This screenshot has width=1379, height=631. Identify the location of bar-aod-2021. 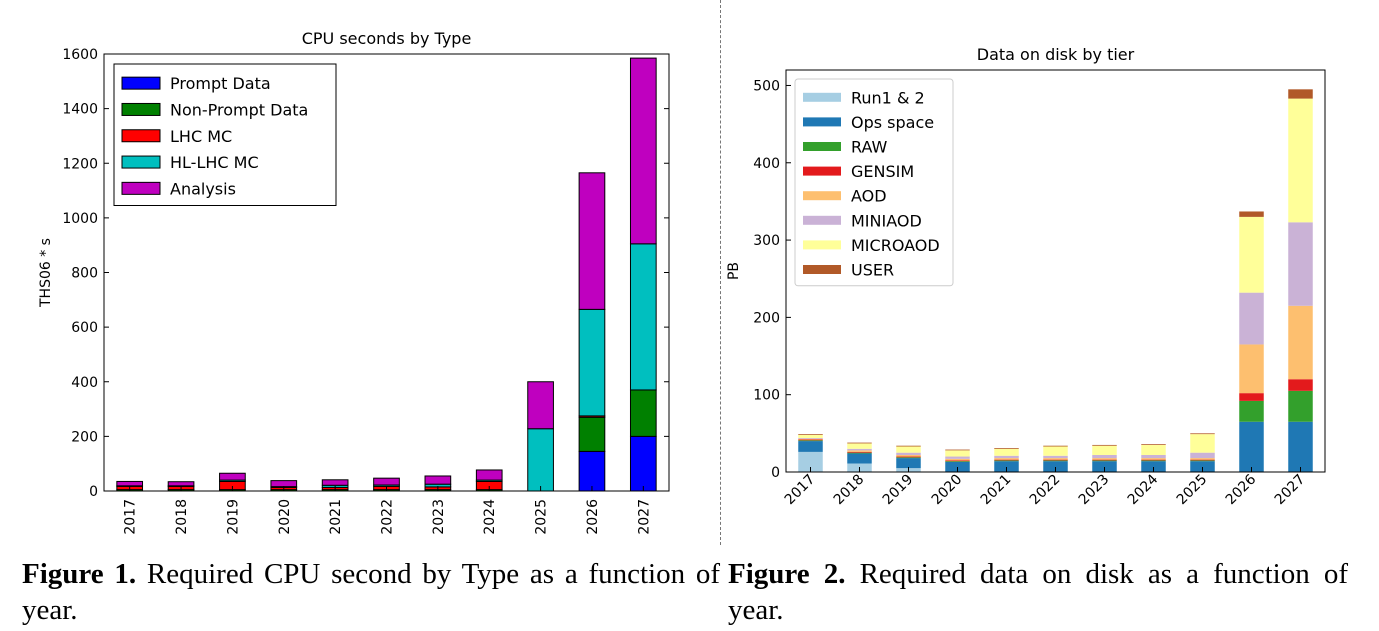
(1006, 459).